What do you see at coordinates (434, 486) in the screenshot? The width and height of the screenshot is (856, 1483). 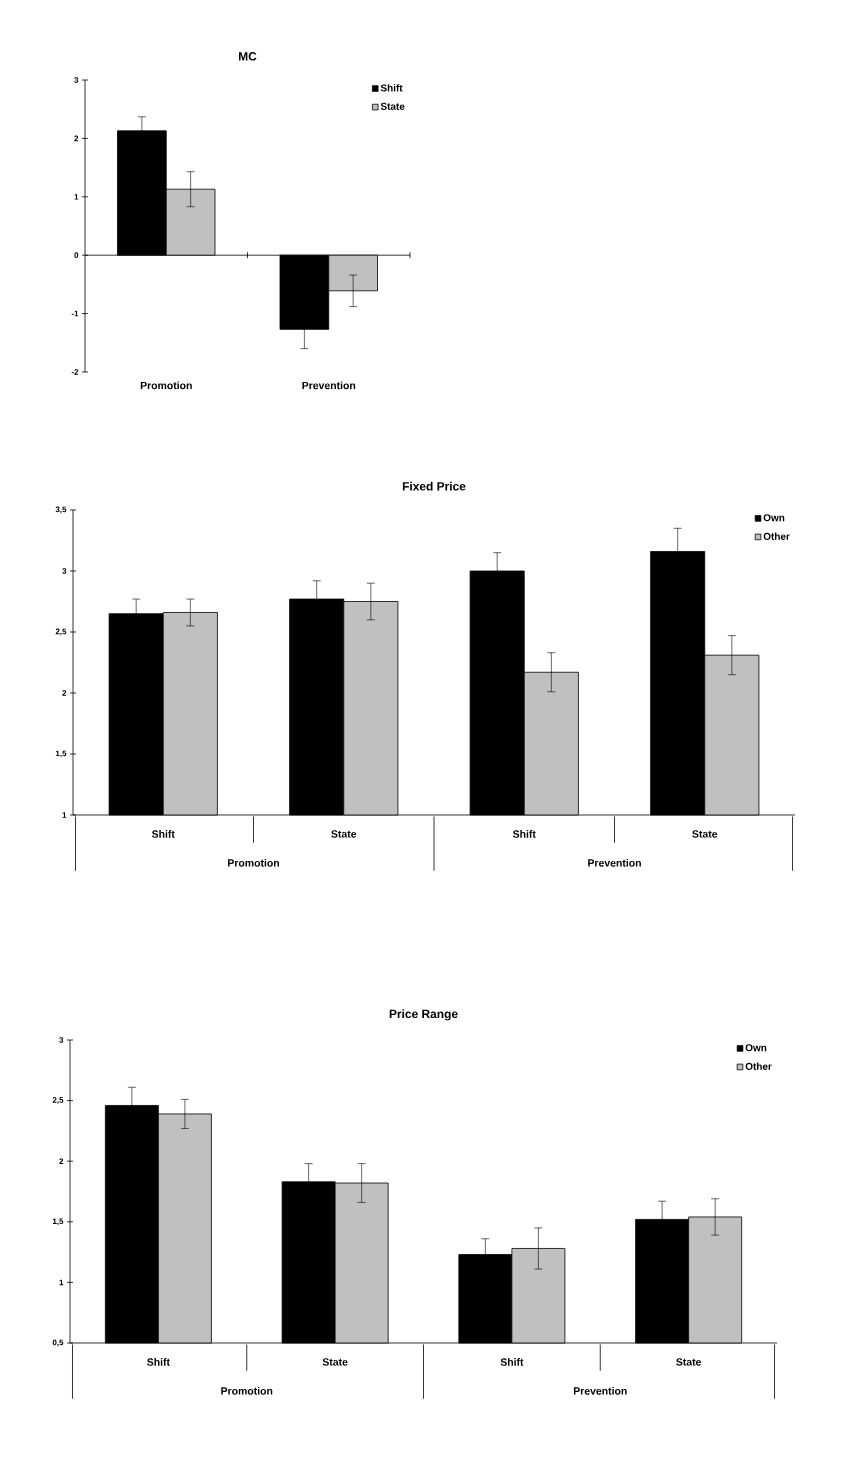 I see `chart-title: Fixed Price` at bounding box center [434, 486].